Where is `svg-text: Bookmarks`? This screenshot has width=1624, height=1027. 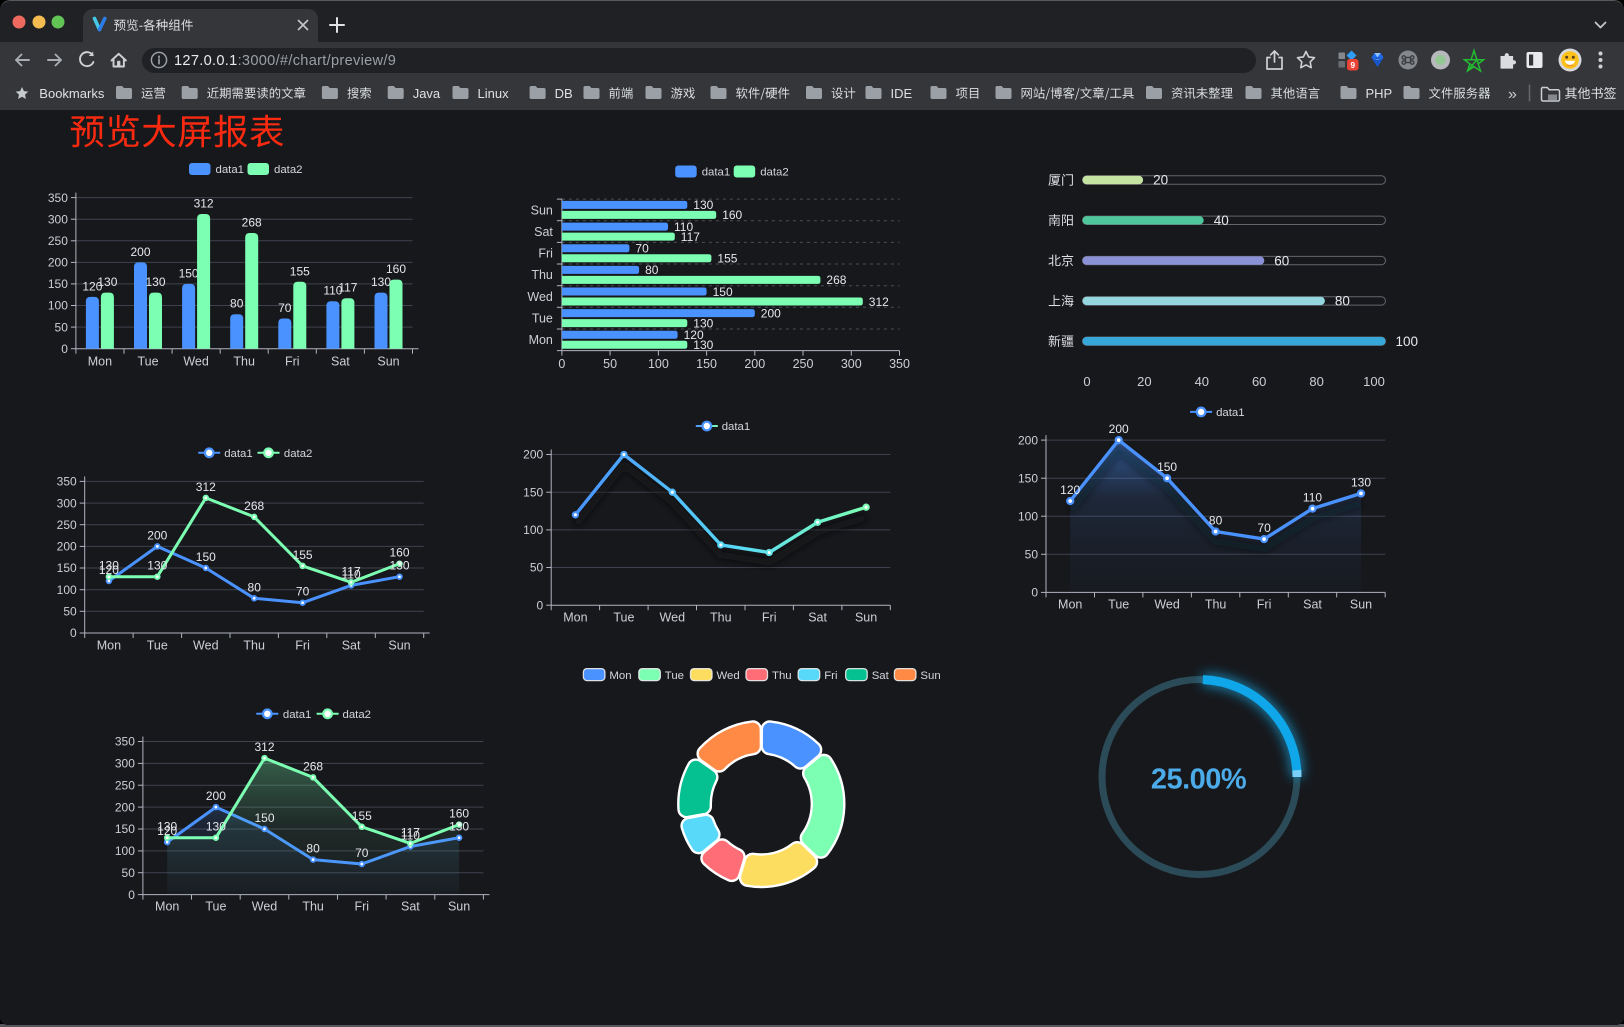 svg-text: Bookmarks is located at coordinates (72, 93).